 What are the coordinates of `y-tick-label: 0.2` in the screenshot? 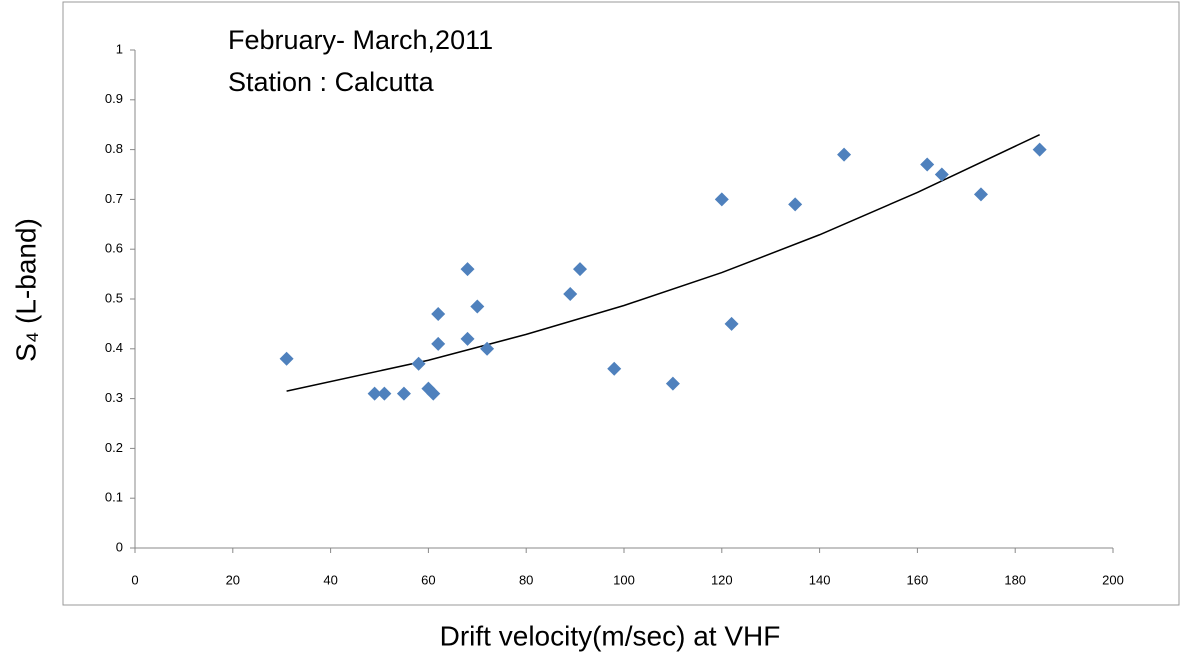 It's located at (114, 447).